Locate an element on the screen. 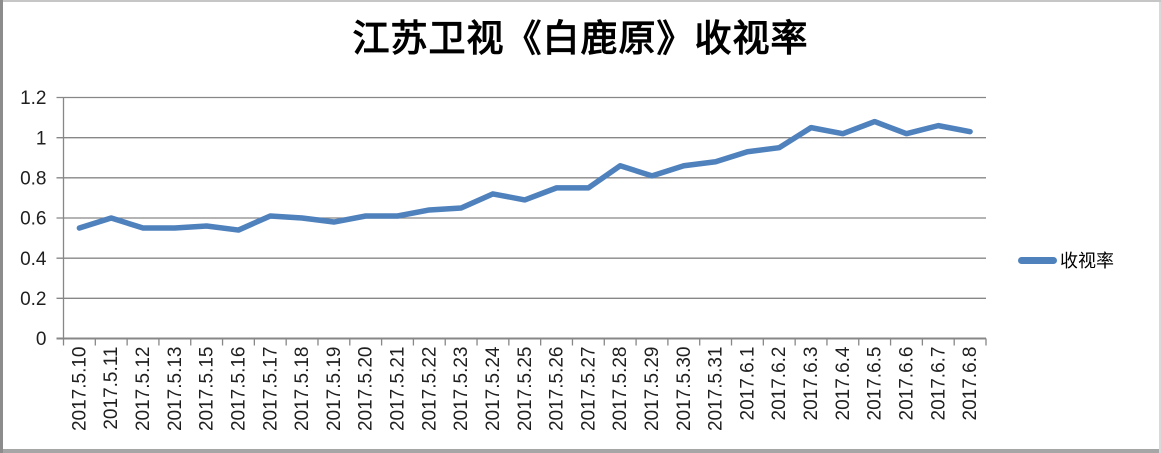 The image size is (1161, 453). x-tick-label: 2017.5.30 is located at coordinates (684, 389).